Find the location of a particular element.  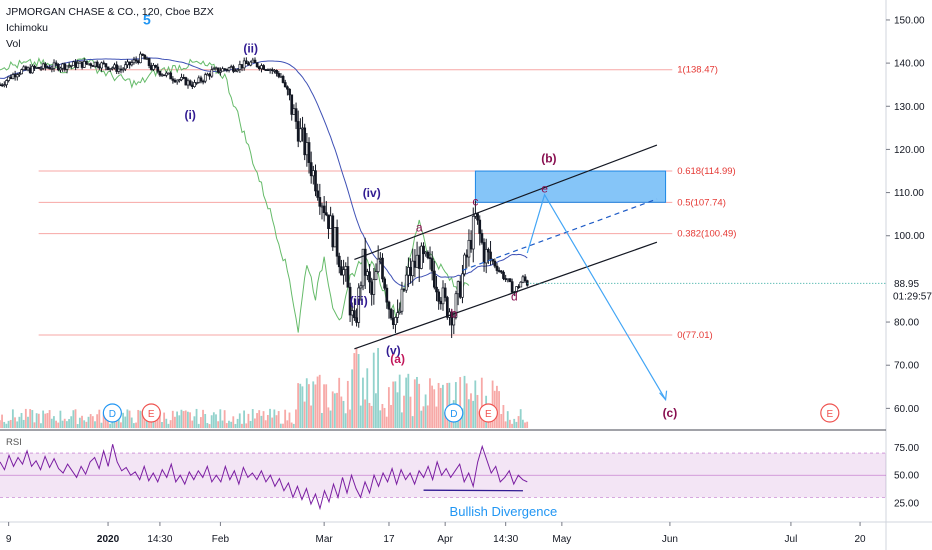

rsi-legend: RSI is located at coordinates (14, 442).